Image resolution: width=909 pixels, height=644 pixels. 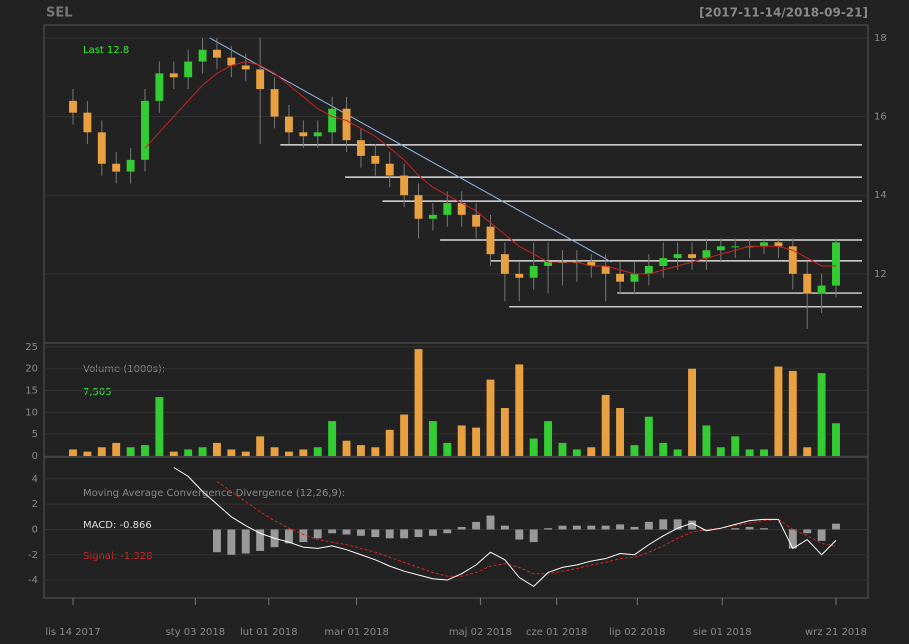 What do you see at coordinates (196, 632) in the screenshot?
I see `x-tick-label: sty 03 2018` at bounding box center [196, 632].